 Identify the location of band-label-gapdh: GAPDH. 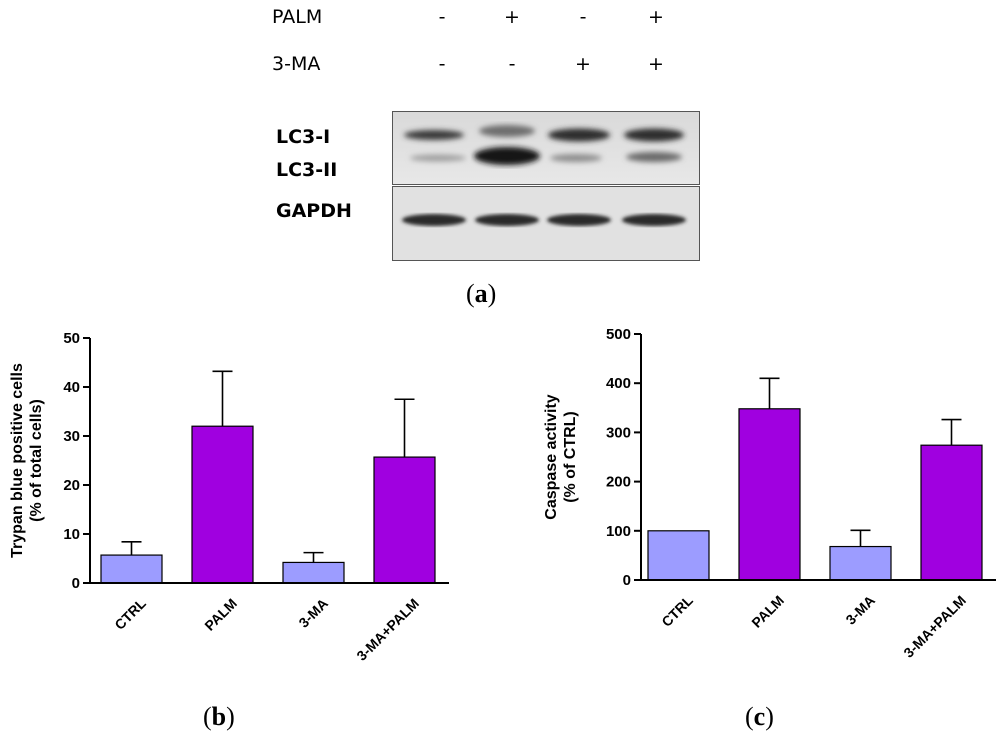
(314, 211).